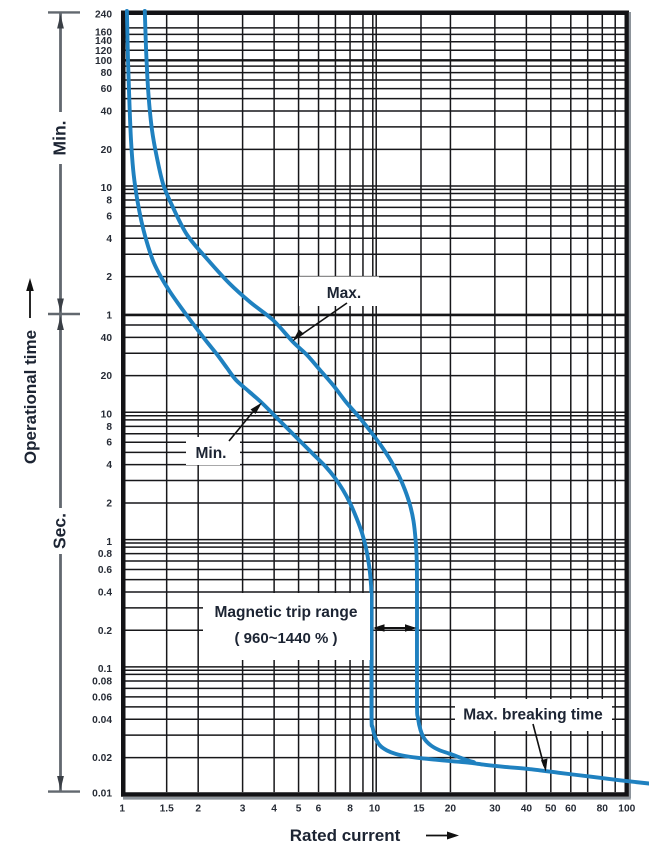 This screenshot has height=862, width=649. I want to click on svg-text: 1.5, so click(167, 809).